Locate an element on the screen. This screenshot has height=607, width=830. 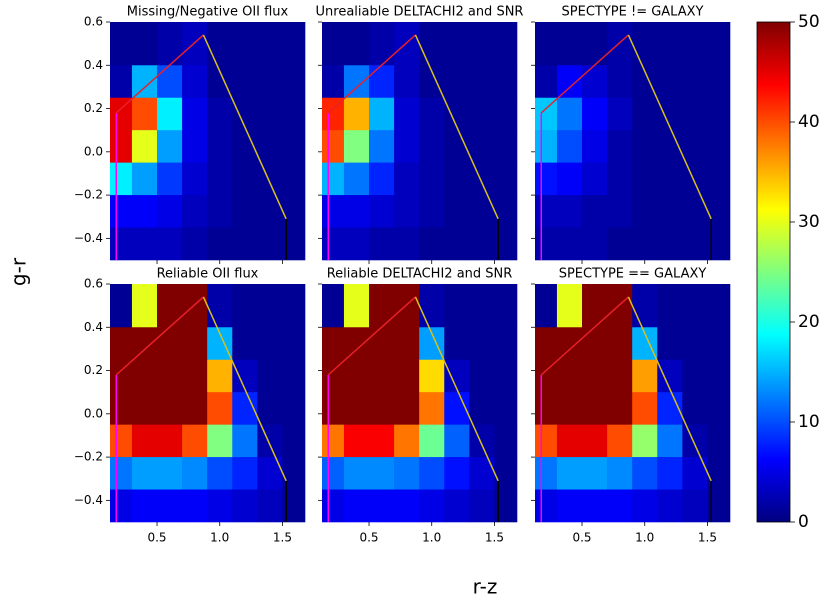
y-tick-label: 0.6 is located at coordinates (93, 22).